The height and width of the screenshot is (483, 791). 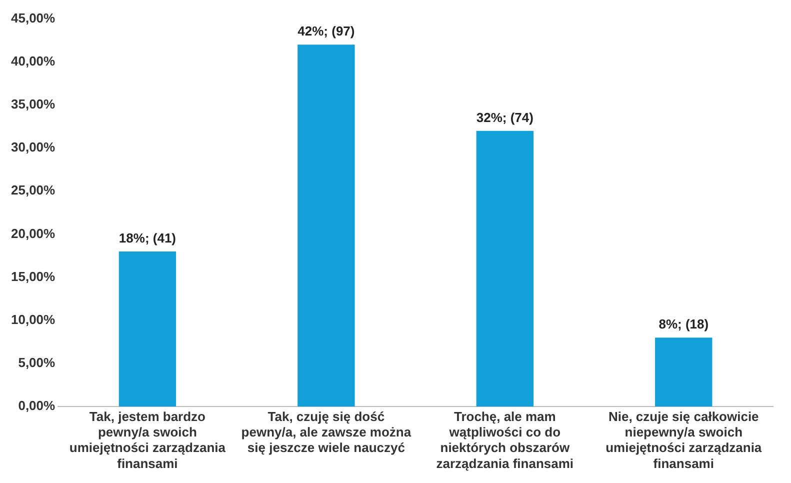 What do you see at coordinates (33, 147) in the screenshot?
I see `y-tick-label: 30,00%` at bounding box center [33, 147].